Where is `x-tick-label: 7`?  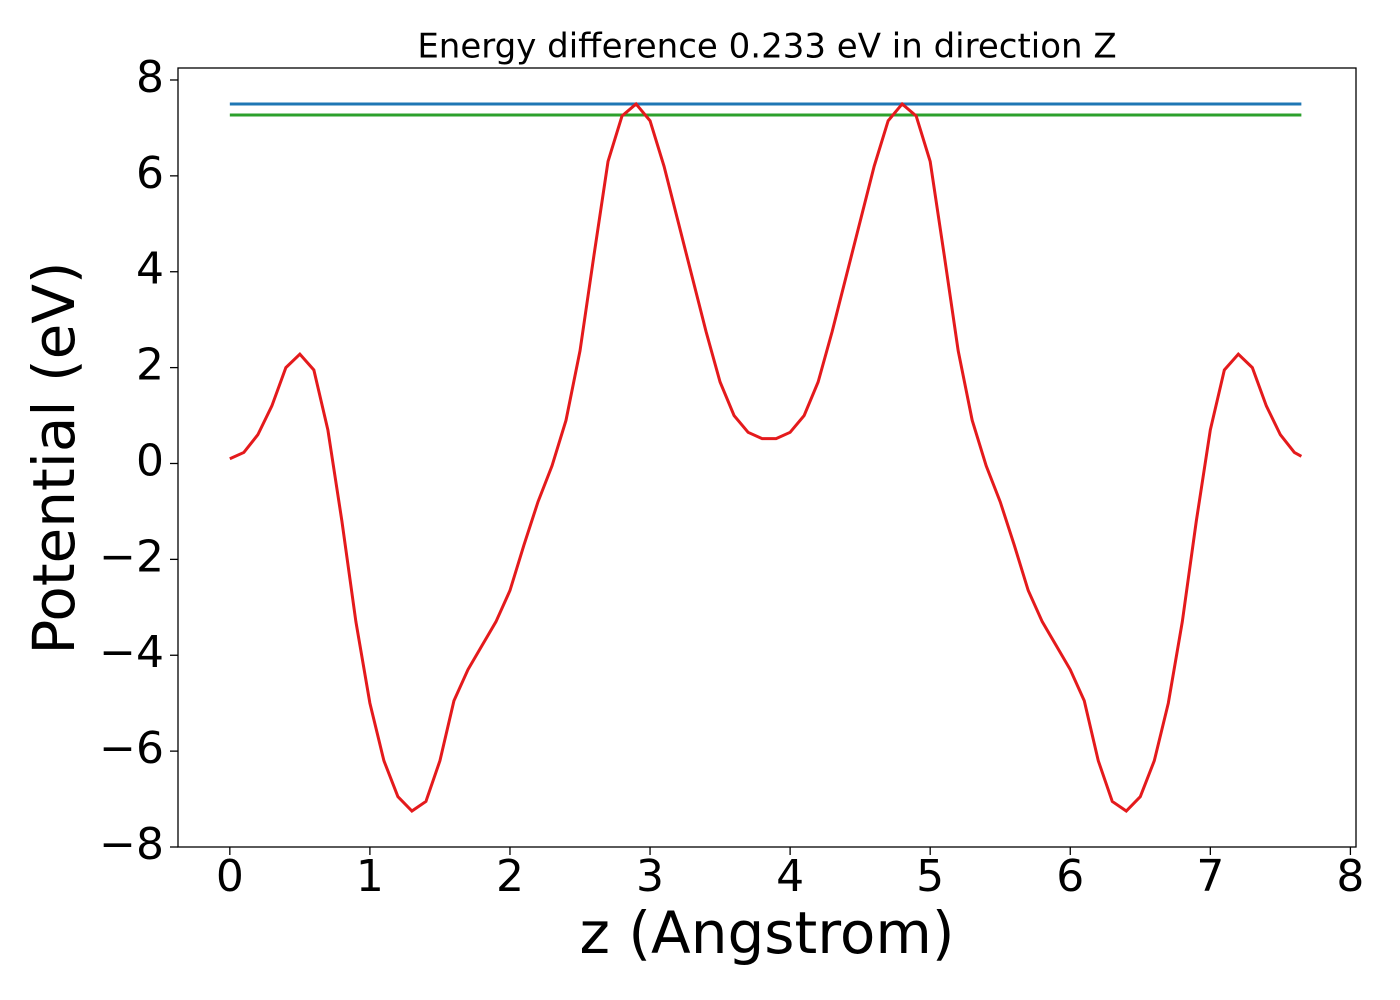 x-tick-label: 7 is located at coordinates (1210, 876).